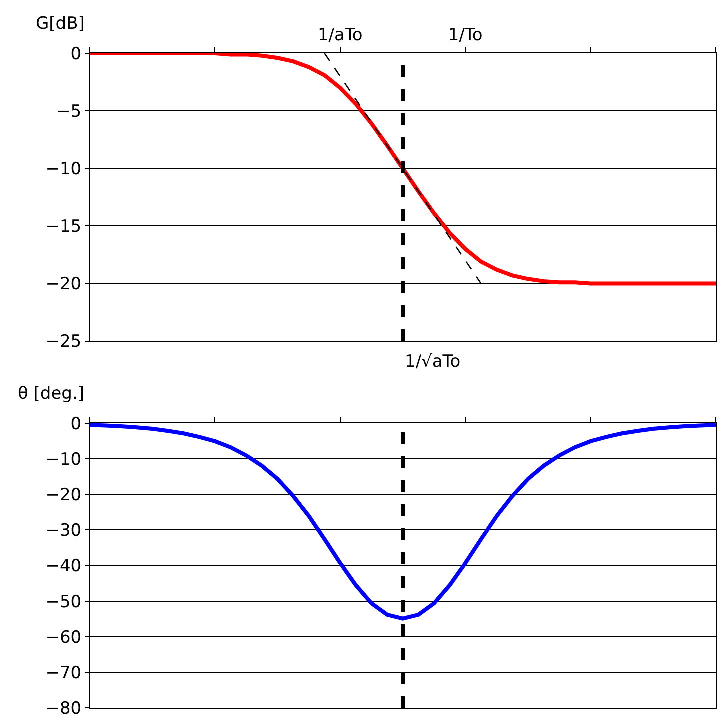 The width and height of the screenshot is (721, 727). I want to click on x-tick-label: 1/To, so click(465, 36).